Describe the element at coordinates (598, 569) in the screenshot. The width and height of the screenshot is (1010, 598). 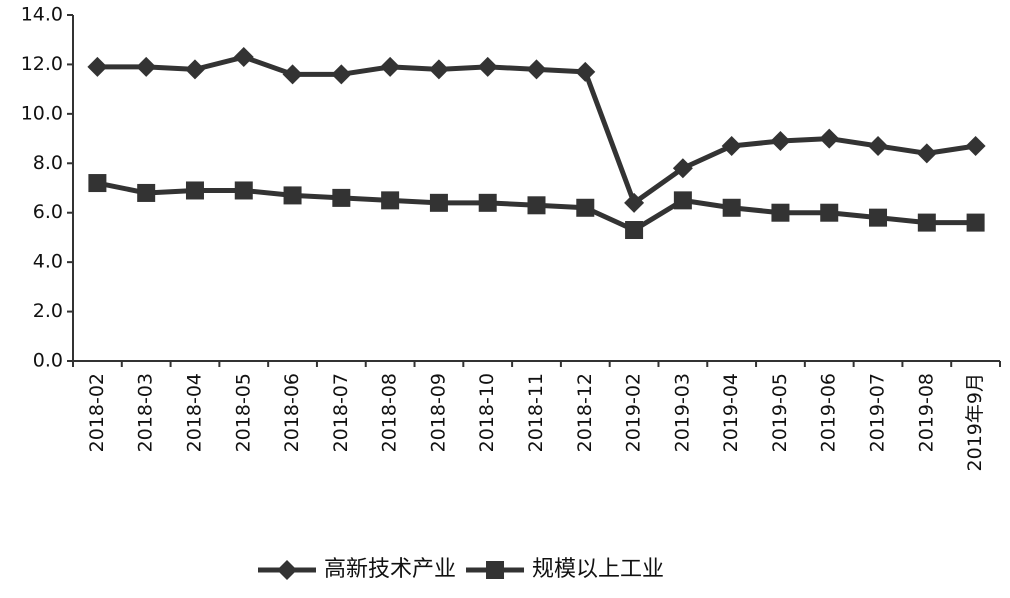
I see `legend-label: 规模以上工业` at that location.